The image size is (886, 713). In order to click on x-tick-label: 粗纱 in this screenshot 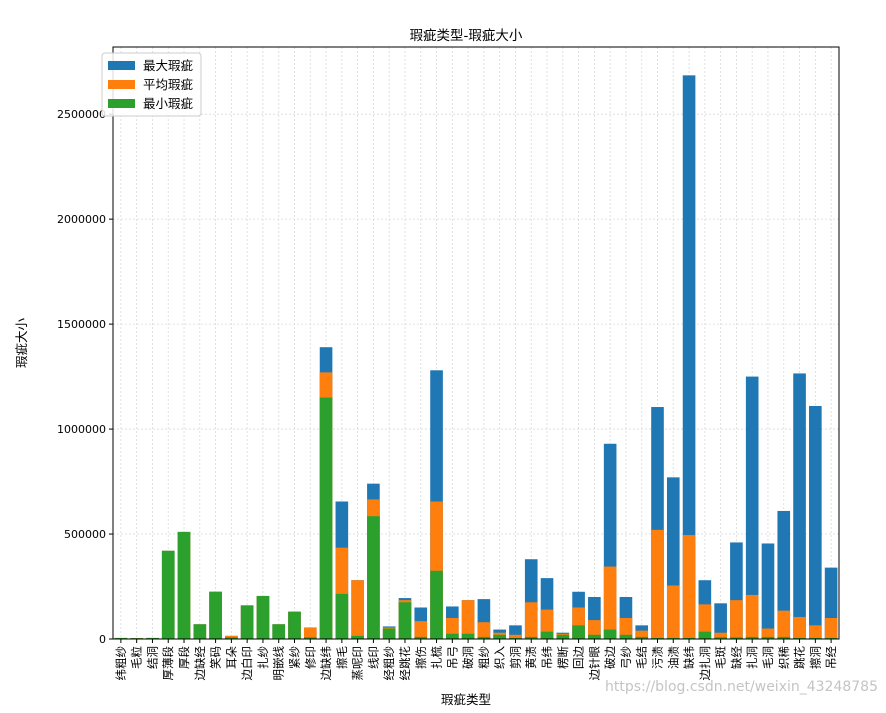, I will do `click(484, 657)`.